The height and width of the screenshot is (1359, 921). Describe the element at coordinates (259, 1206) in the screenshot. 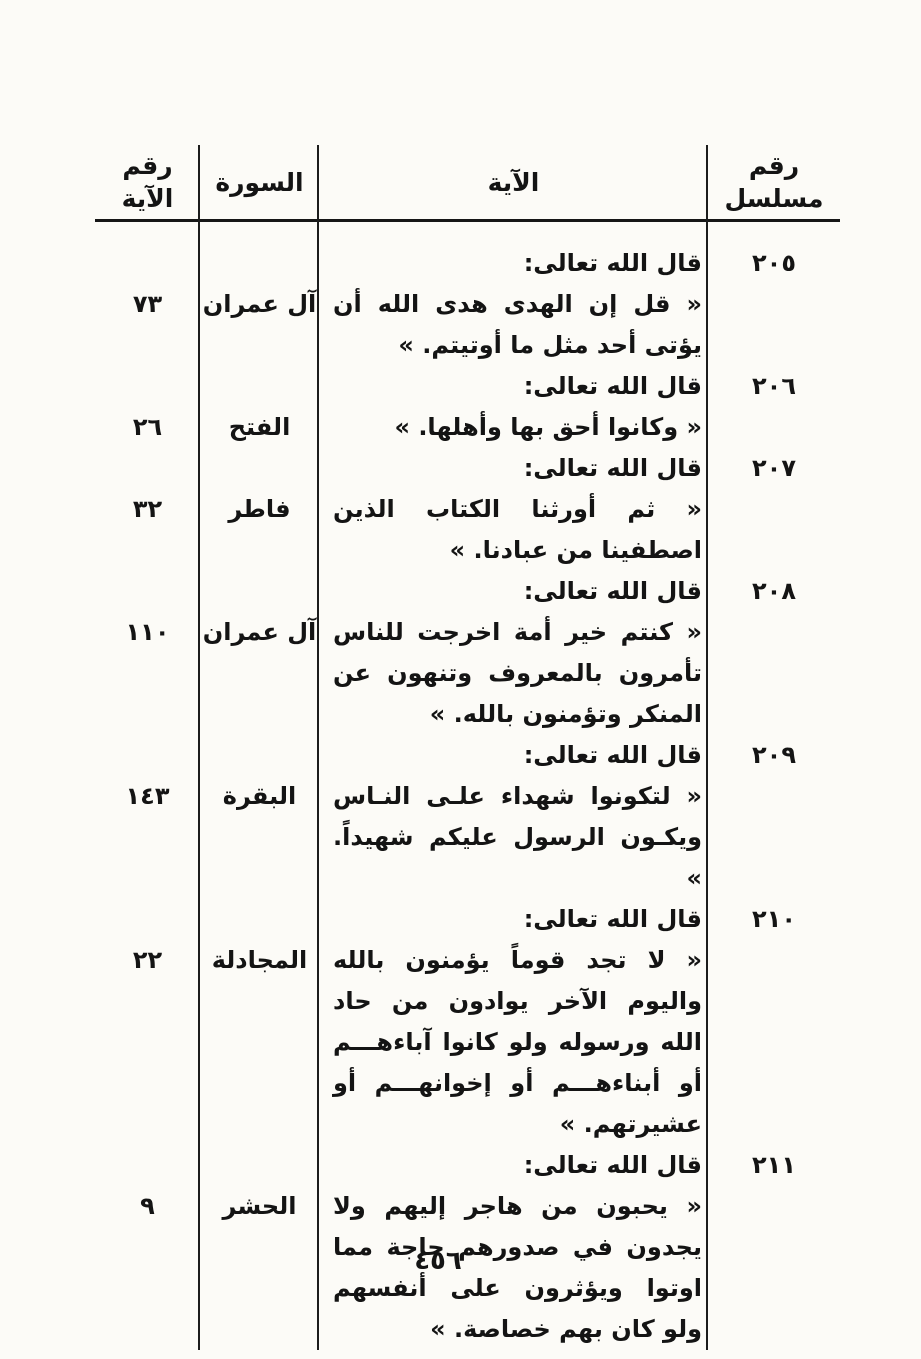

I see `surah-name: الحشر` at that location.